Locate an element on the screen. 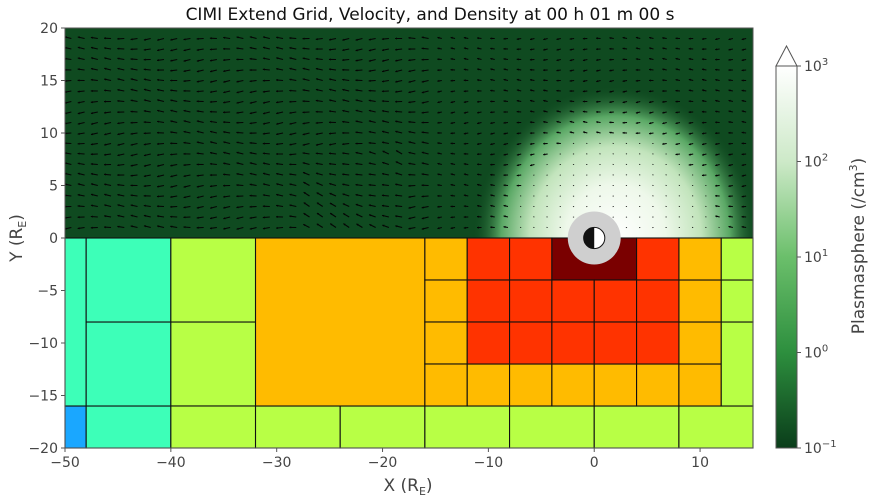 The height and width of the screenshot is (498, 871). colorbar-tick-label: 103 is located at coordinates (816, 66).